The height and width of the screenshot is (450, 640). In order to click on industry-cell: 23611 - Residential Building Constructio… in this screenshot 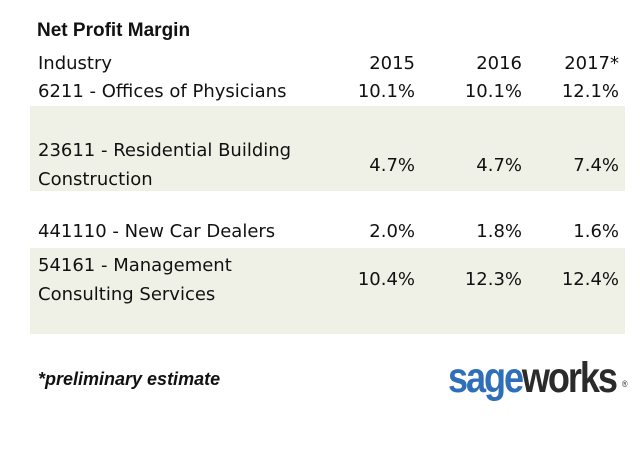, I will do `click(164, 165)`.